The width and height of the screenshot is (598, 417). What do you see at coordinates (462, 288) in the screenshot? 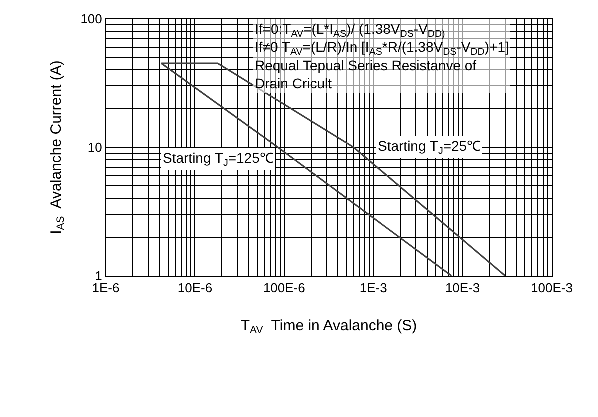
I see `x-tick-label: 10E-3` at bounding box center [462, 288].